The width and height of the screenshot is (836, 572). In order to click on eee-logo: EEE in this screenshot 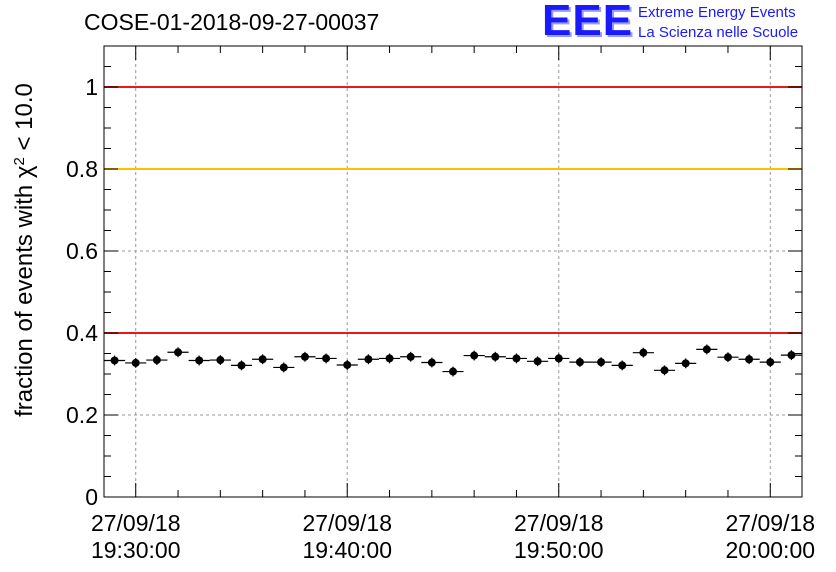, I will do `click(588, 22)`.